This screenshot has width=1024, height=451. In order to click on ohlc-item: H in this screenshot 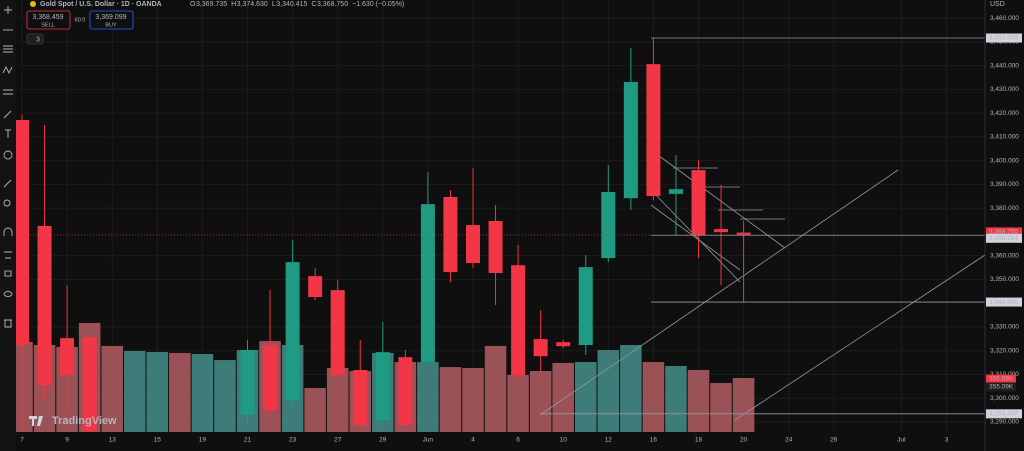, I will do `click(233, 4)`.